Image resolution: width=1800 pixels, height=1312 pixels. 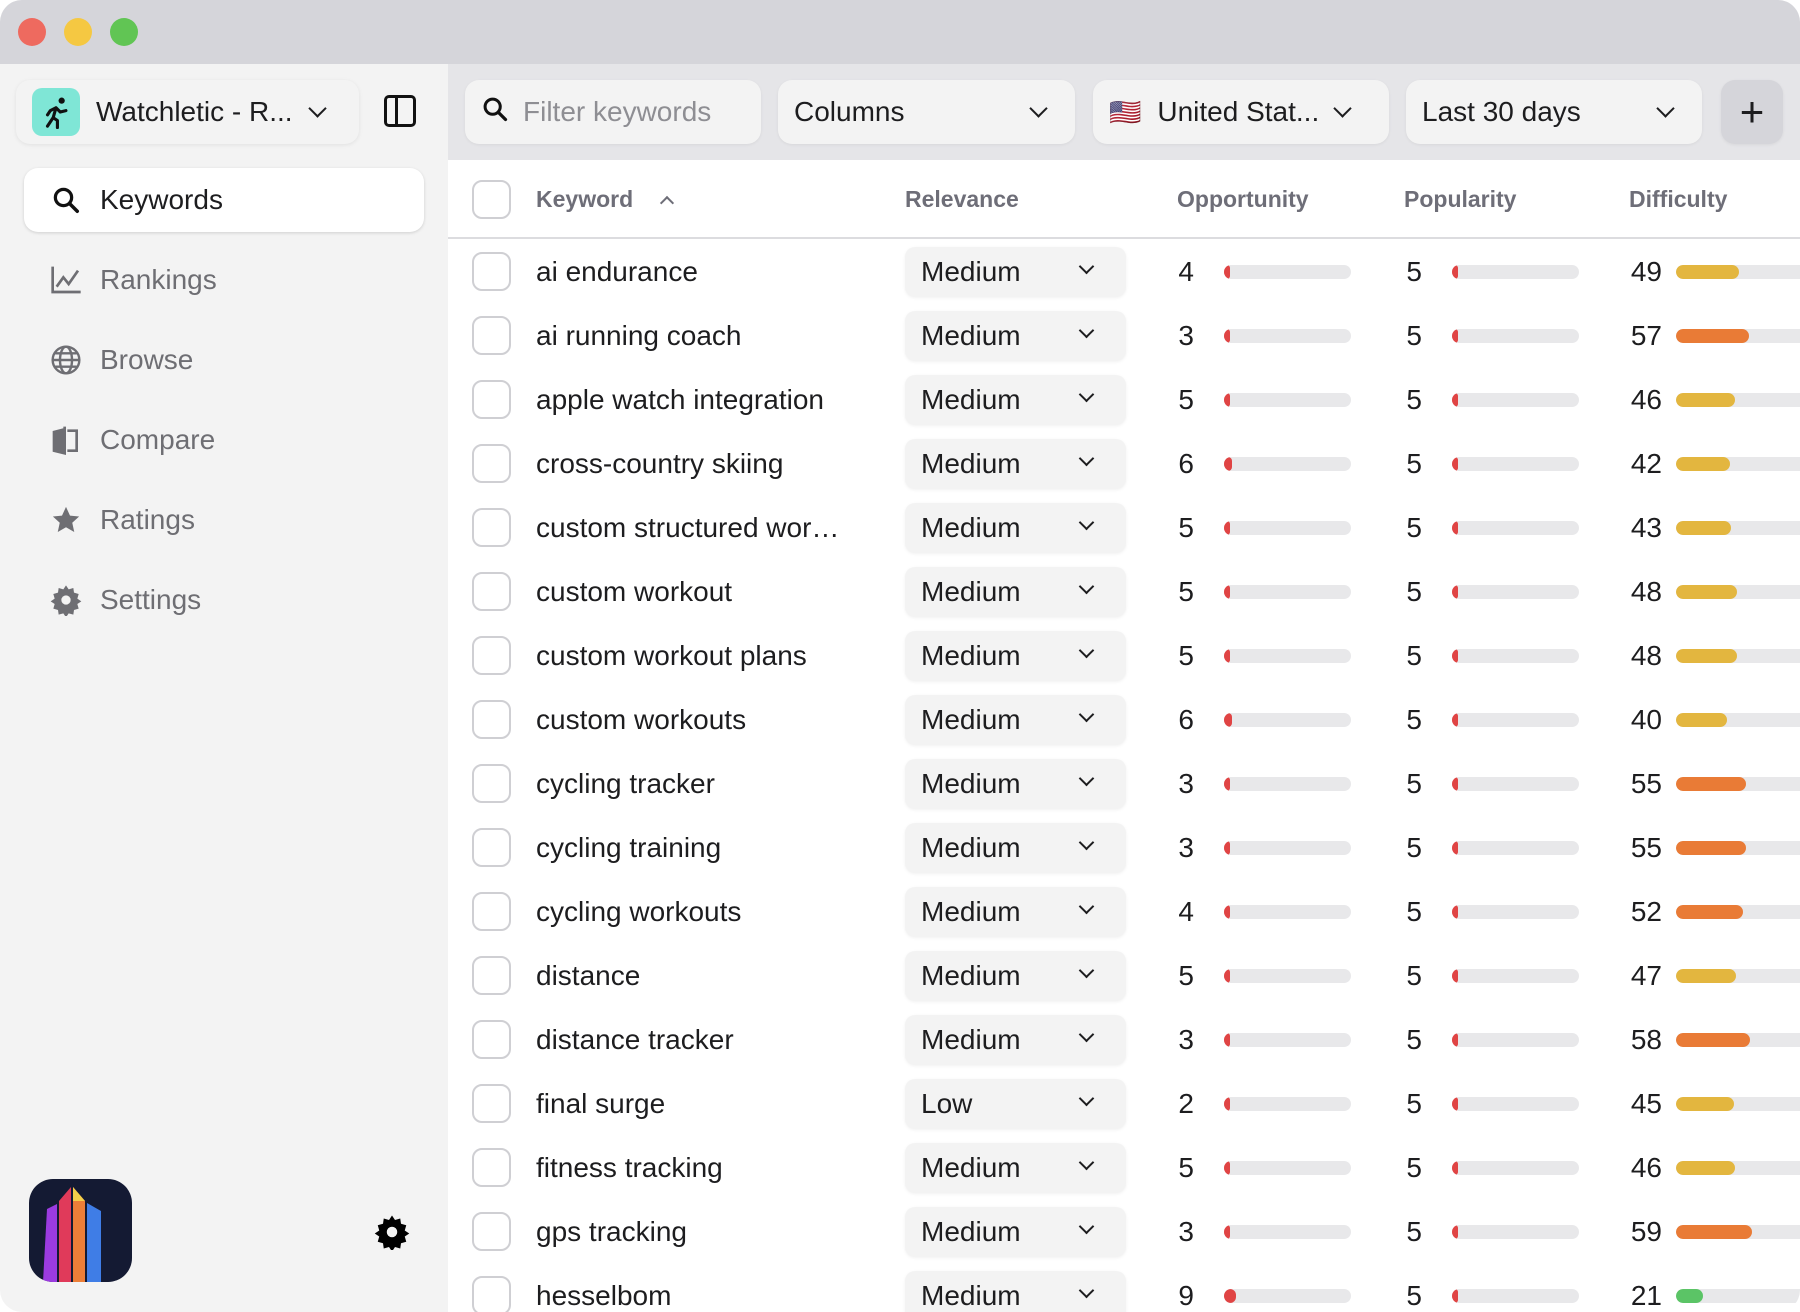 I want to click on minimize-button, so click(x=78, y=32).